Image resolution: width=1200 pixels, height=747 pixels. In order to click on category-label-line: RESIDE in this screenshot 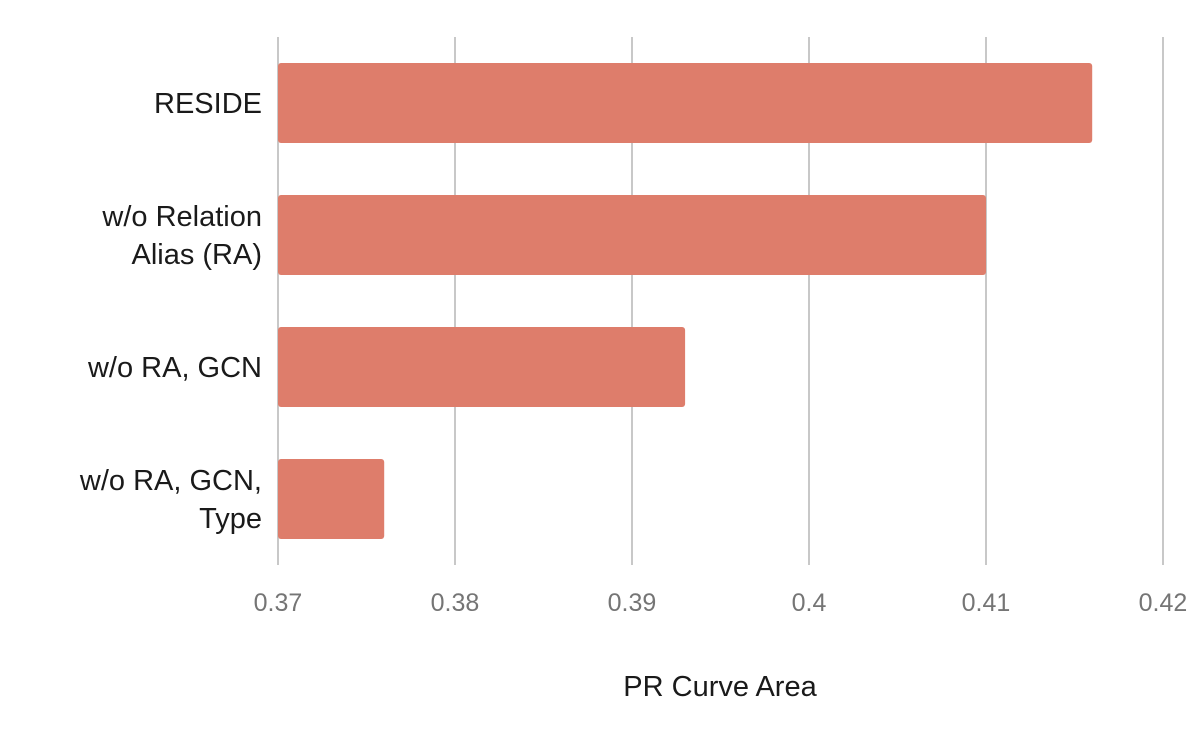, I will do `click(208, 104)`.